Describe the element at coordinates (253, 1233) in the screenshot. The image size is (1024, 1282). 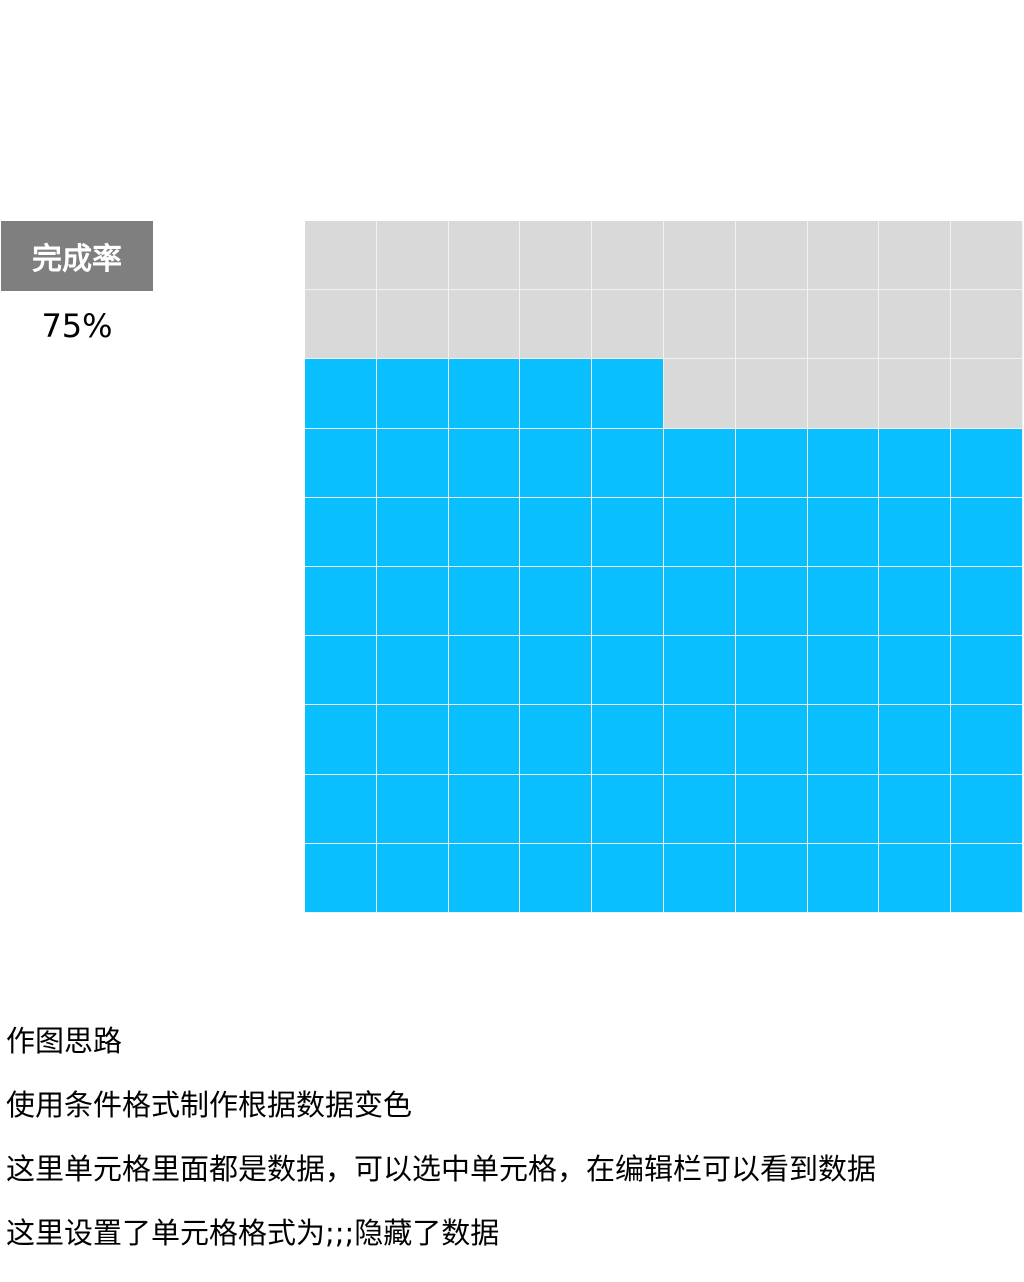
I see `note-line: 这里设置了单元格格式为;;;隐藏了数据` at that location.